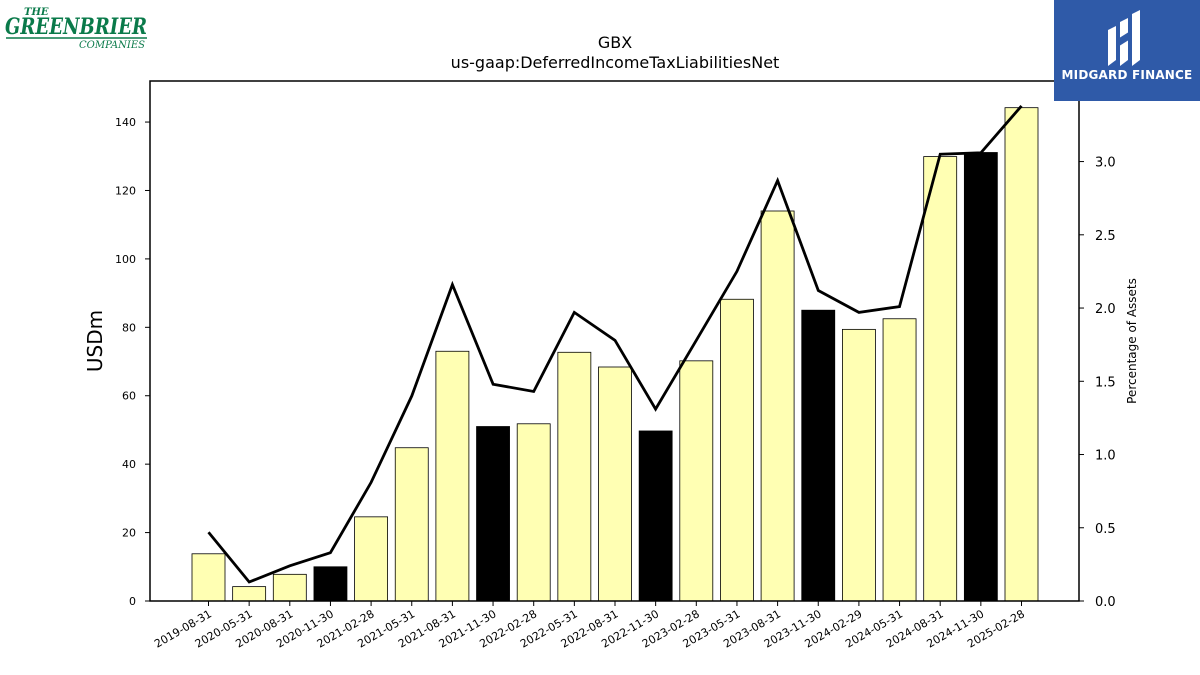  Describe the element at coordinates (1105, 382) in the screenshot. I see `y2-tick-label: 1.5` at that location.